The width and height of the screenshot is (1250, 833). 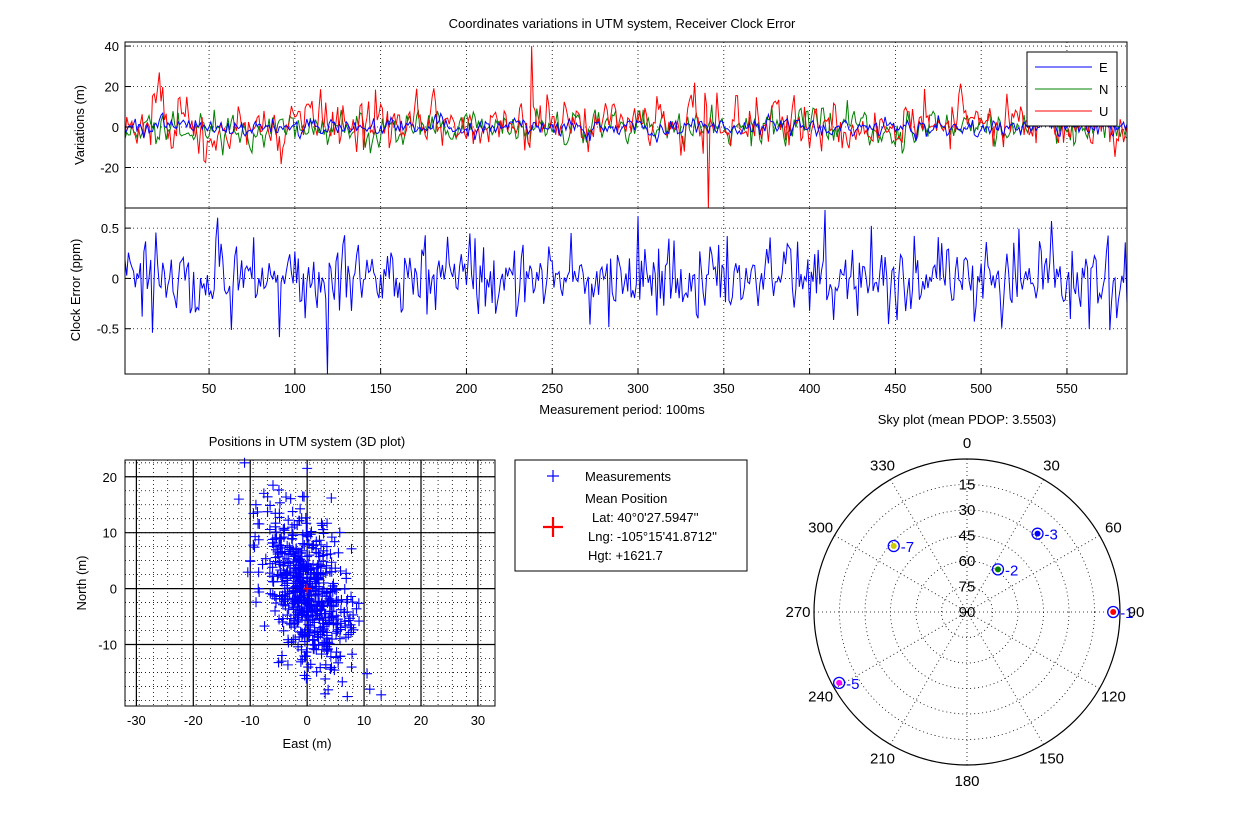 What do you see at coordinates (1051, 466) in the screenshot?
I see `azimuth-label: 30` at bounding box center [1051, 466].